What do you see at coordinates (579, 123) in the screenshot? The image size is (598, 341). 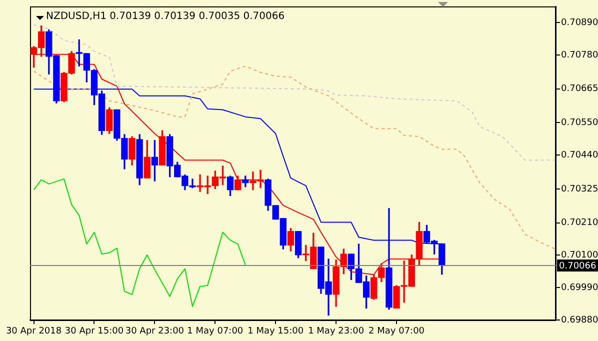 I see `y-tick-label: 0.70550` at bounding box center [579, 123].